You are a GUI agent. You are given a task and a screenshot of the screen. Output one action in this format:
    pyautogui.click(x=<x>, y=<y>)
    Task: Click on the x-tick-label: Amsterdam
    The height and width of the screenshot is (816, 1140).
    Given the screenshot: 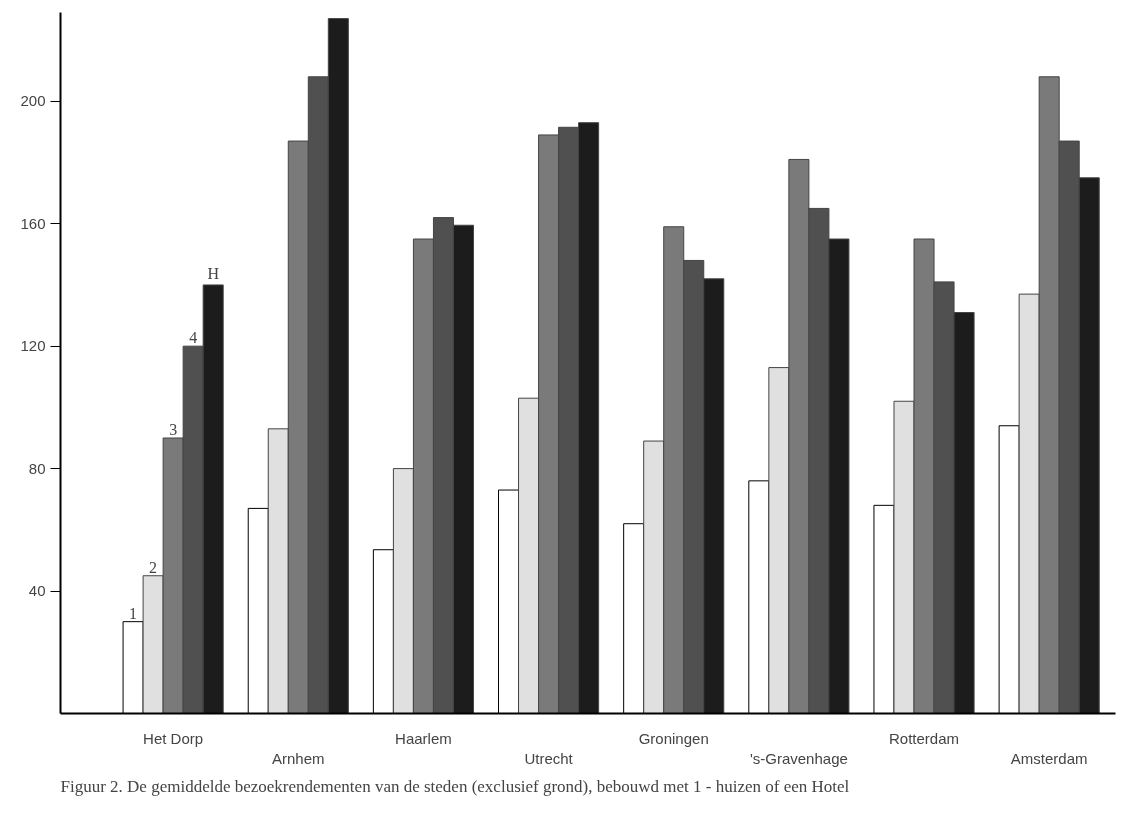 What is the action you would take?
    pyautogui.click(x=1049, y=758)
    